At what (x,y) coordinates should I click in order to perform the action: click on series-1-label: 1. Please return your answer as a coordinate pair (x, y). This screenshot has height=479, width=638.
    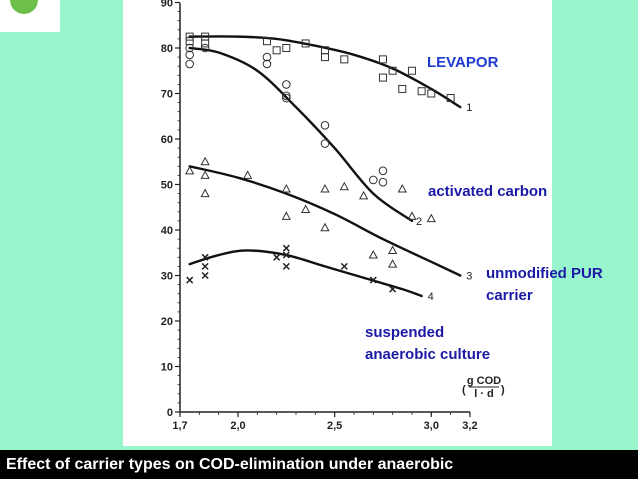
    Looking at the image, I should click on (469, 108).